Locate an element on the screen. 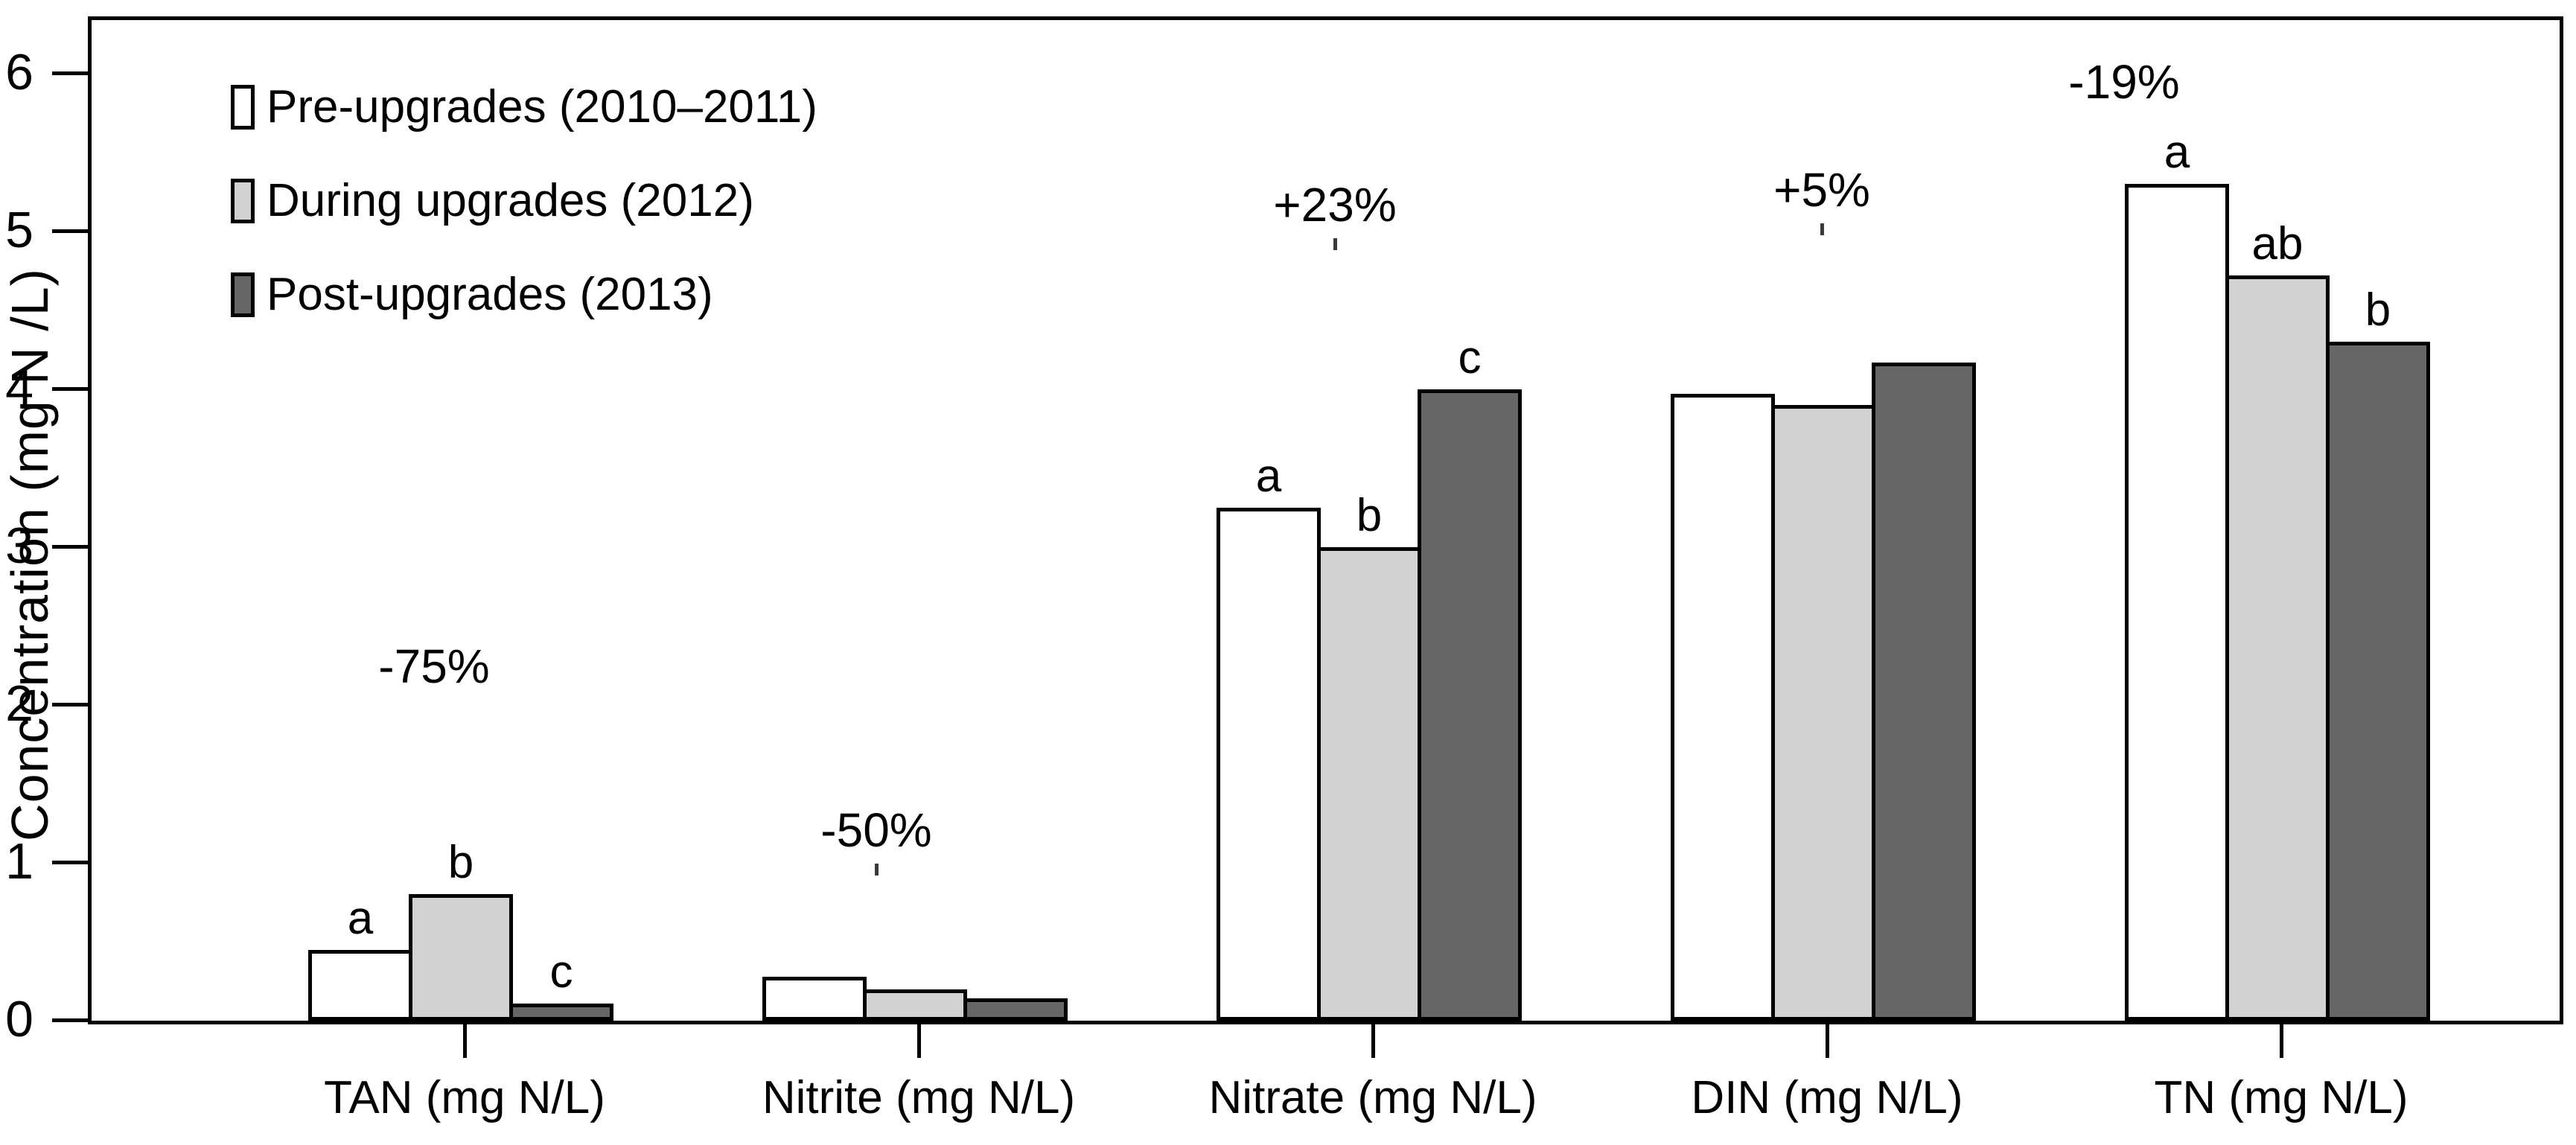 This screenshot has width=2576, height=1145. y-tick-label: 0 is located at coordinates (19, 1019).